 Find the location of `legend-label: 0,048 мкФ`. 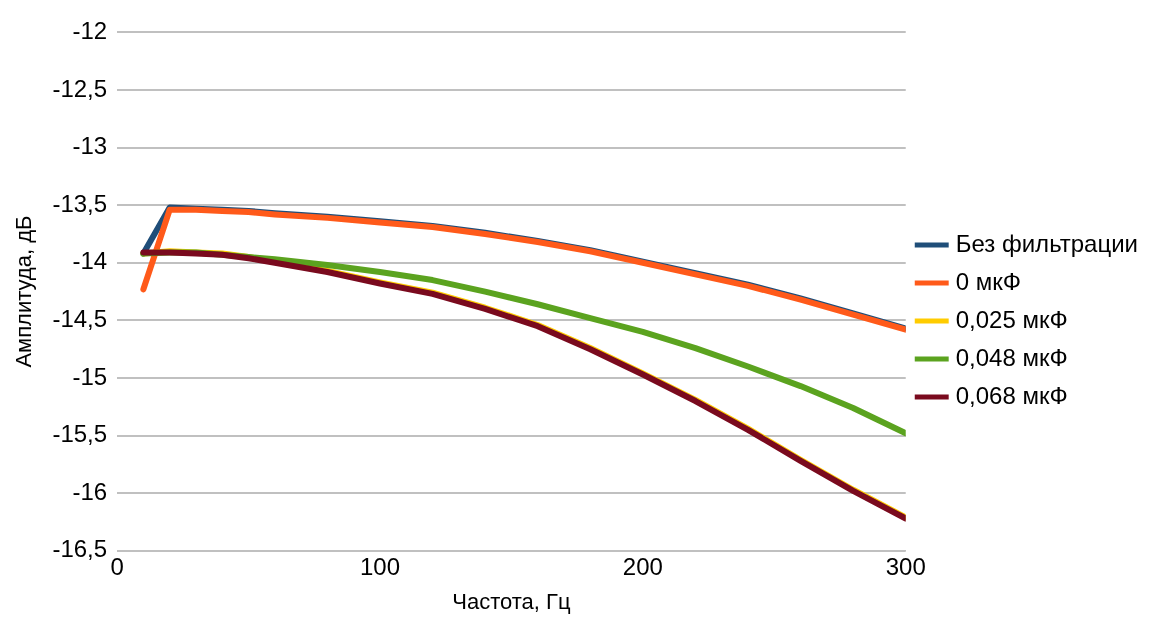

legend-label: 0,048 мкФ is located at coordinates (1011, 357).